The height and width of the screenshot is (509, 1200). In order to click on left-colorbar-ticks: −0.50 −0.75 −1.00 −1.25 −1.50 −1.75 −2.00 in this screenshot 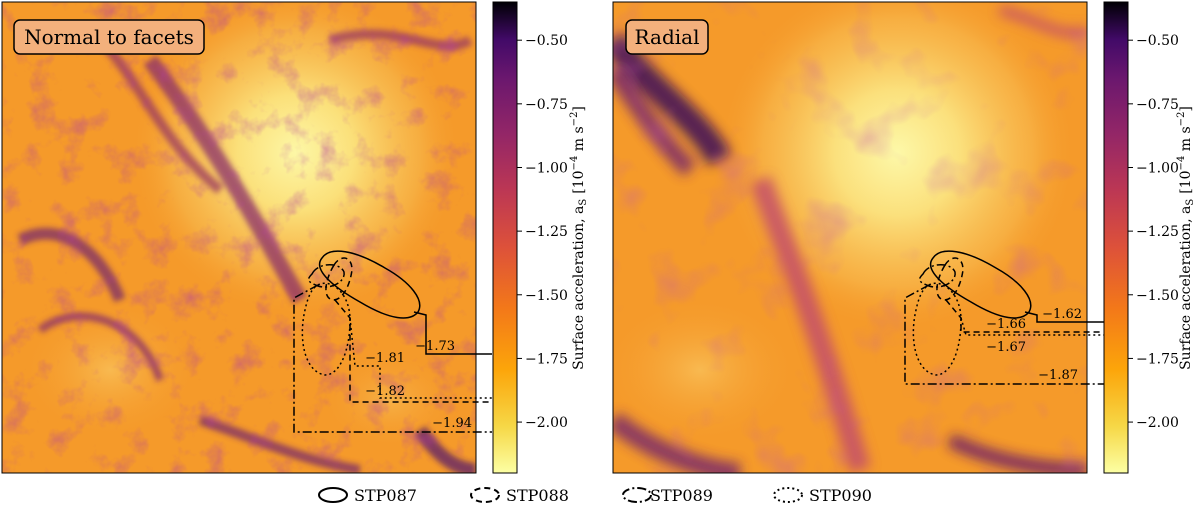, I will do `click(542, 232)`.